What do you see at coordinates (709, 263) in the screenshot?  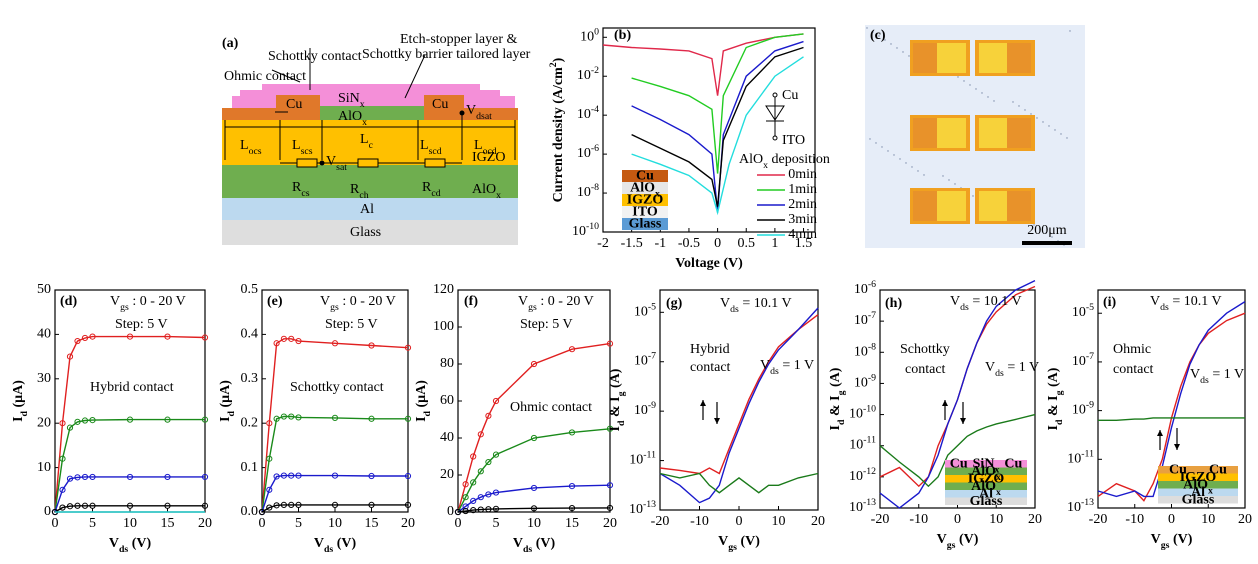 I see `x-axis-label: Voltage (V)` at bounding box center [709, 263].